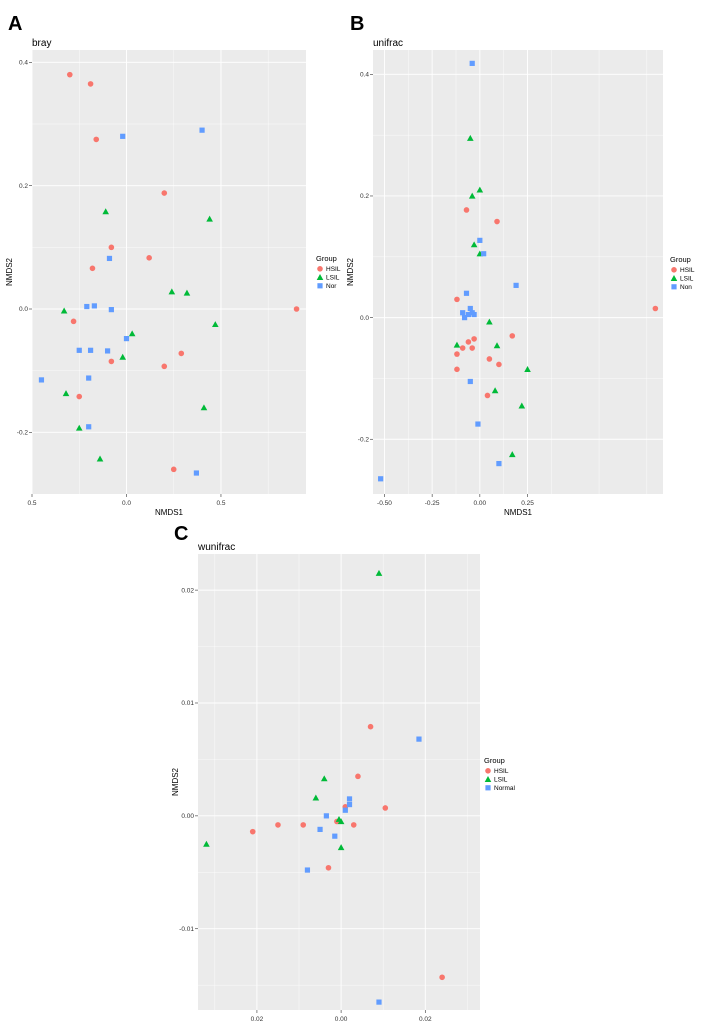 Image resolution: width=706 pixels, height=1022 pixels. Describe the element at coordinates (186, 929) in the screenshot. I see `y-tick-label: -0.01` at that location.